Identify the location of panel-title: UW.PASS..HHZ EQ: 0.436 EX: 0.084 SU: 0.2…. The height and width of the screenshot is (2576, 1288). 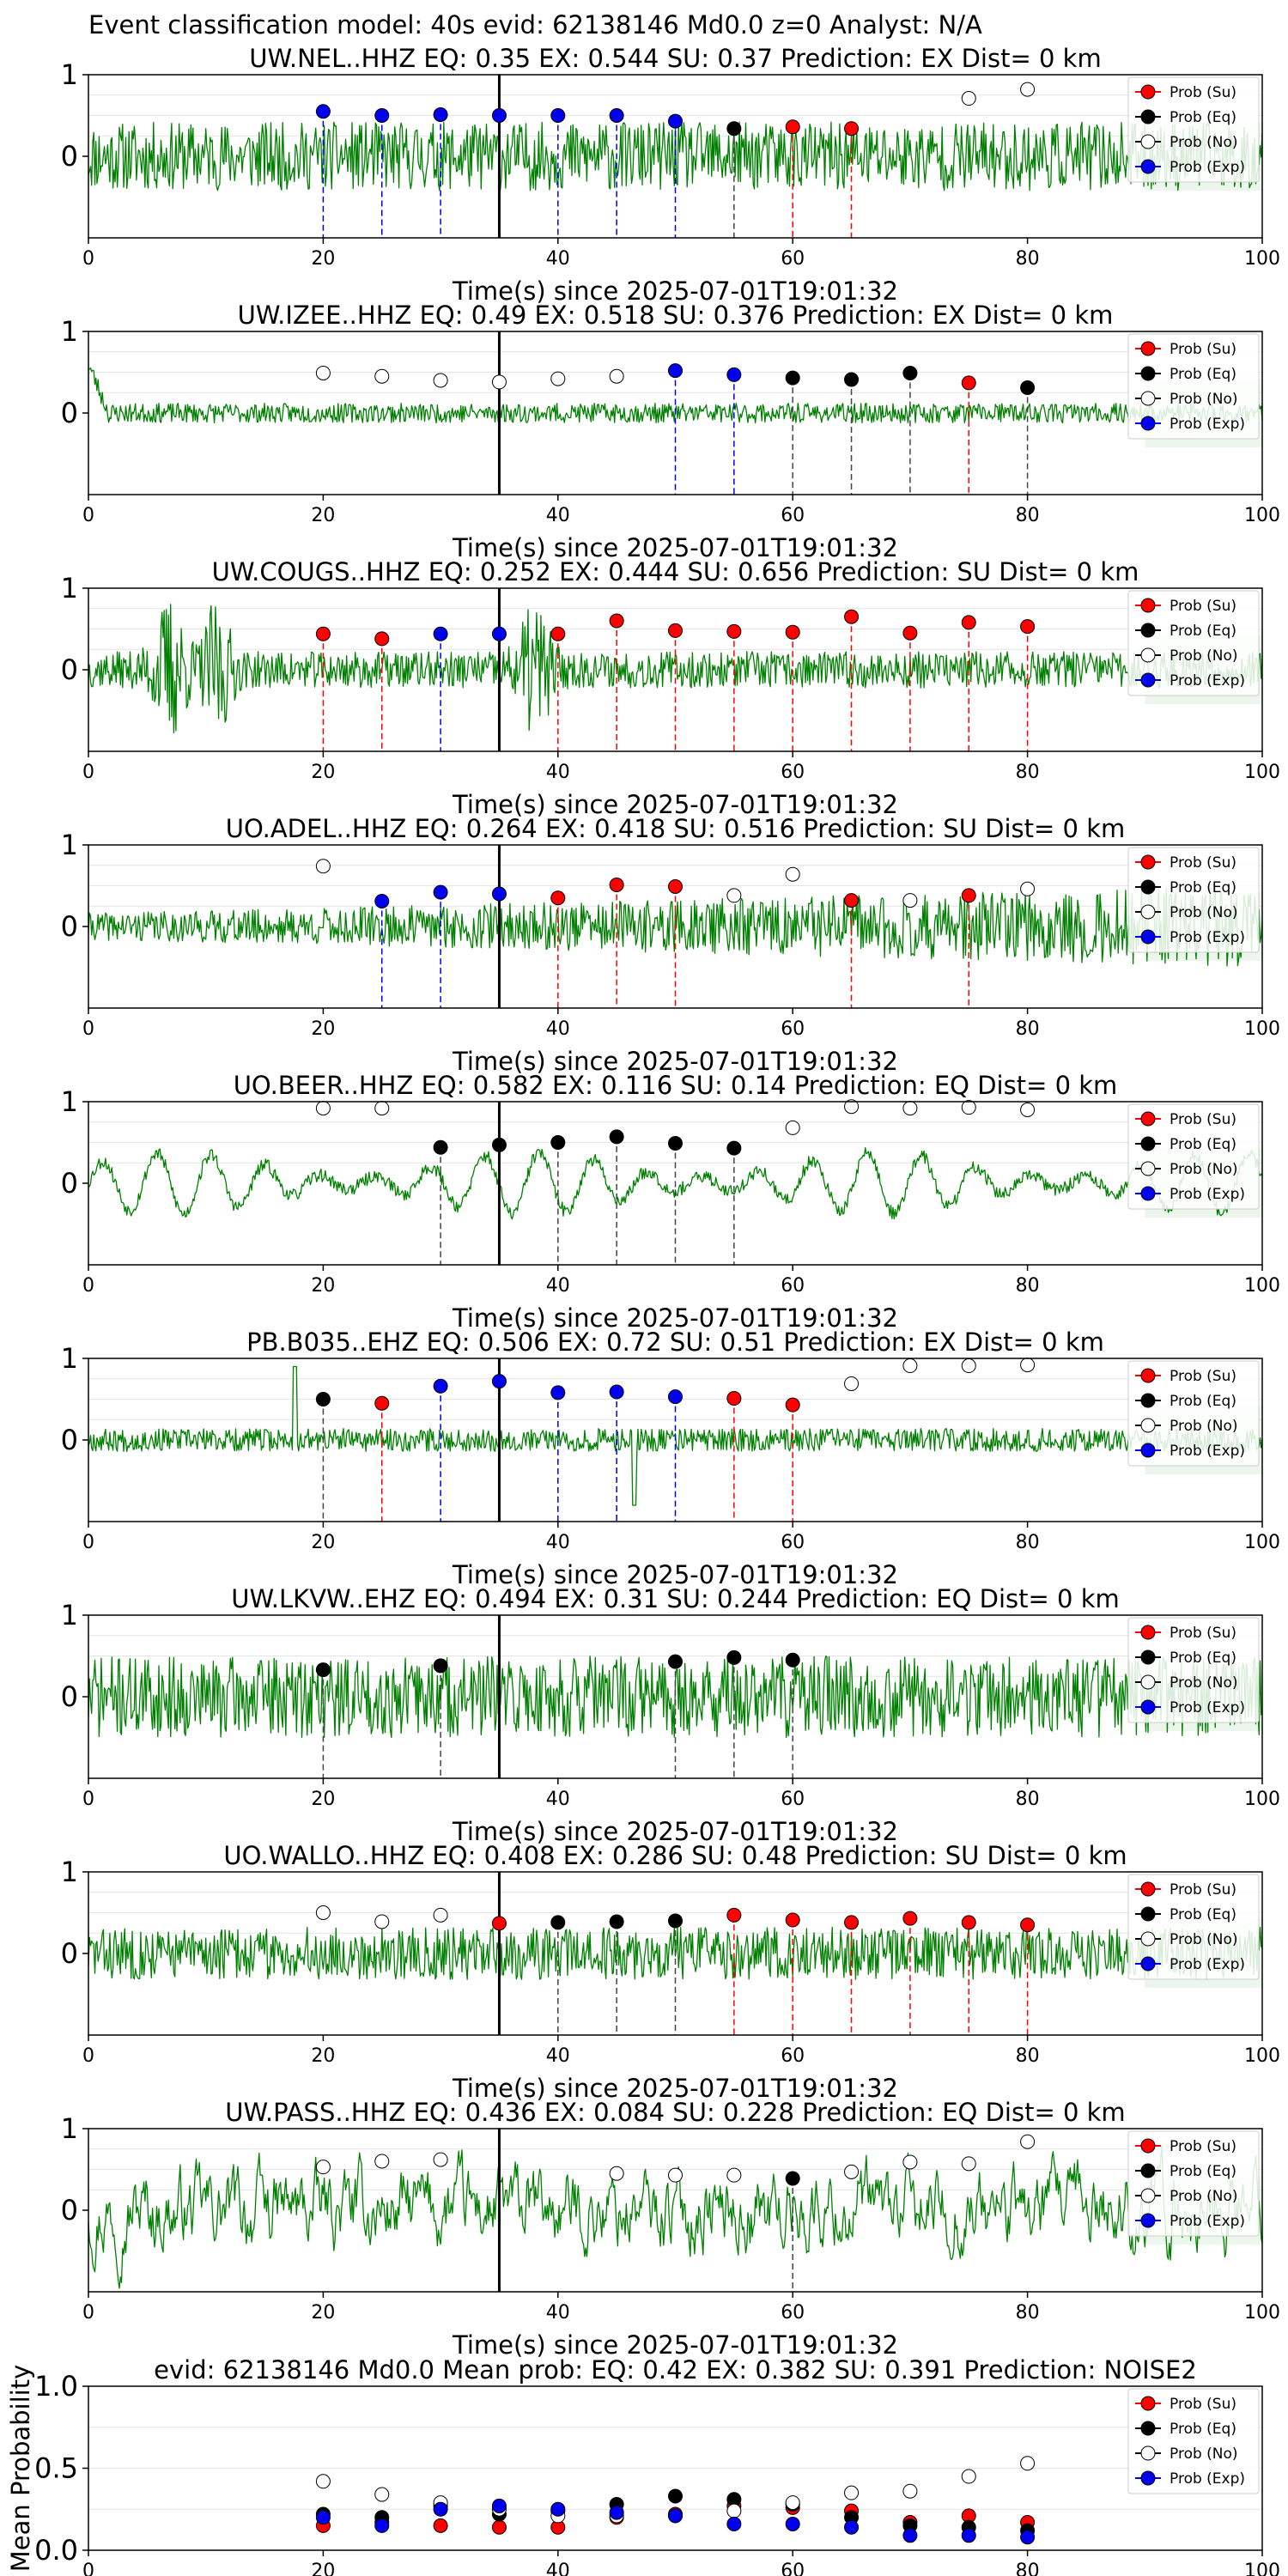
(675, 2112).